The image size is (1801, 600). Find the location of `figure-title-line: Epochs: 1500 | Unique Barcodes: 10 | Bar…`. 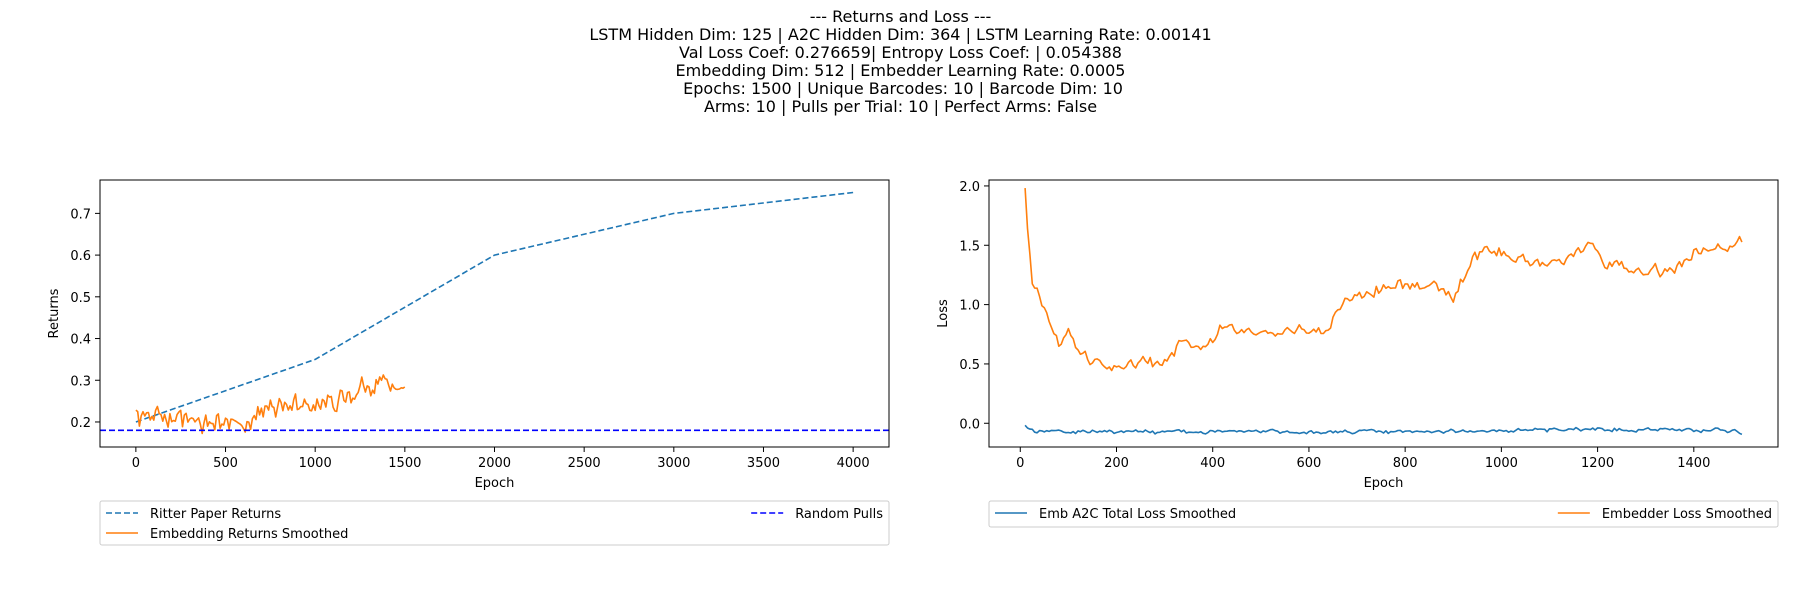

figure-title-line: Epochs: 1500 | Unique Barcodes: 10 | Bar… is located at coordinates (900, 88).